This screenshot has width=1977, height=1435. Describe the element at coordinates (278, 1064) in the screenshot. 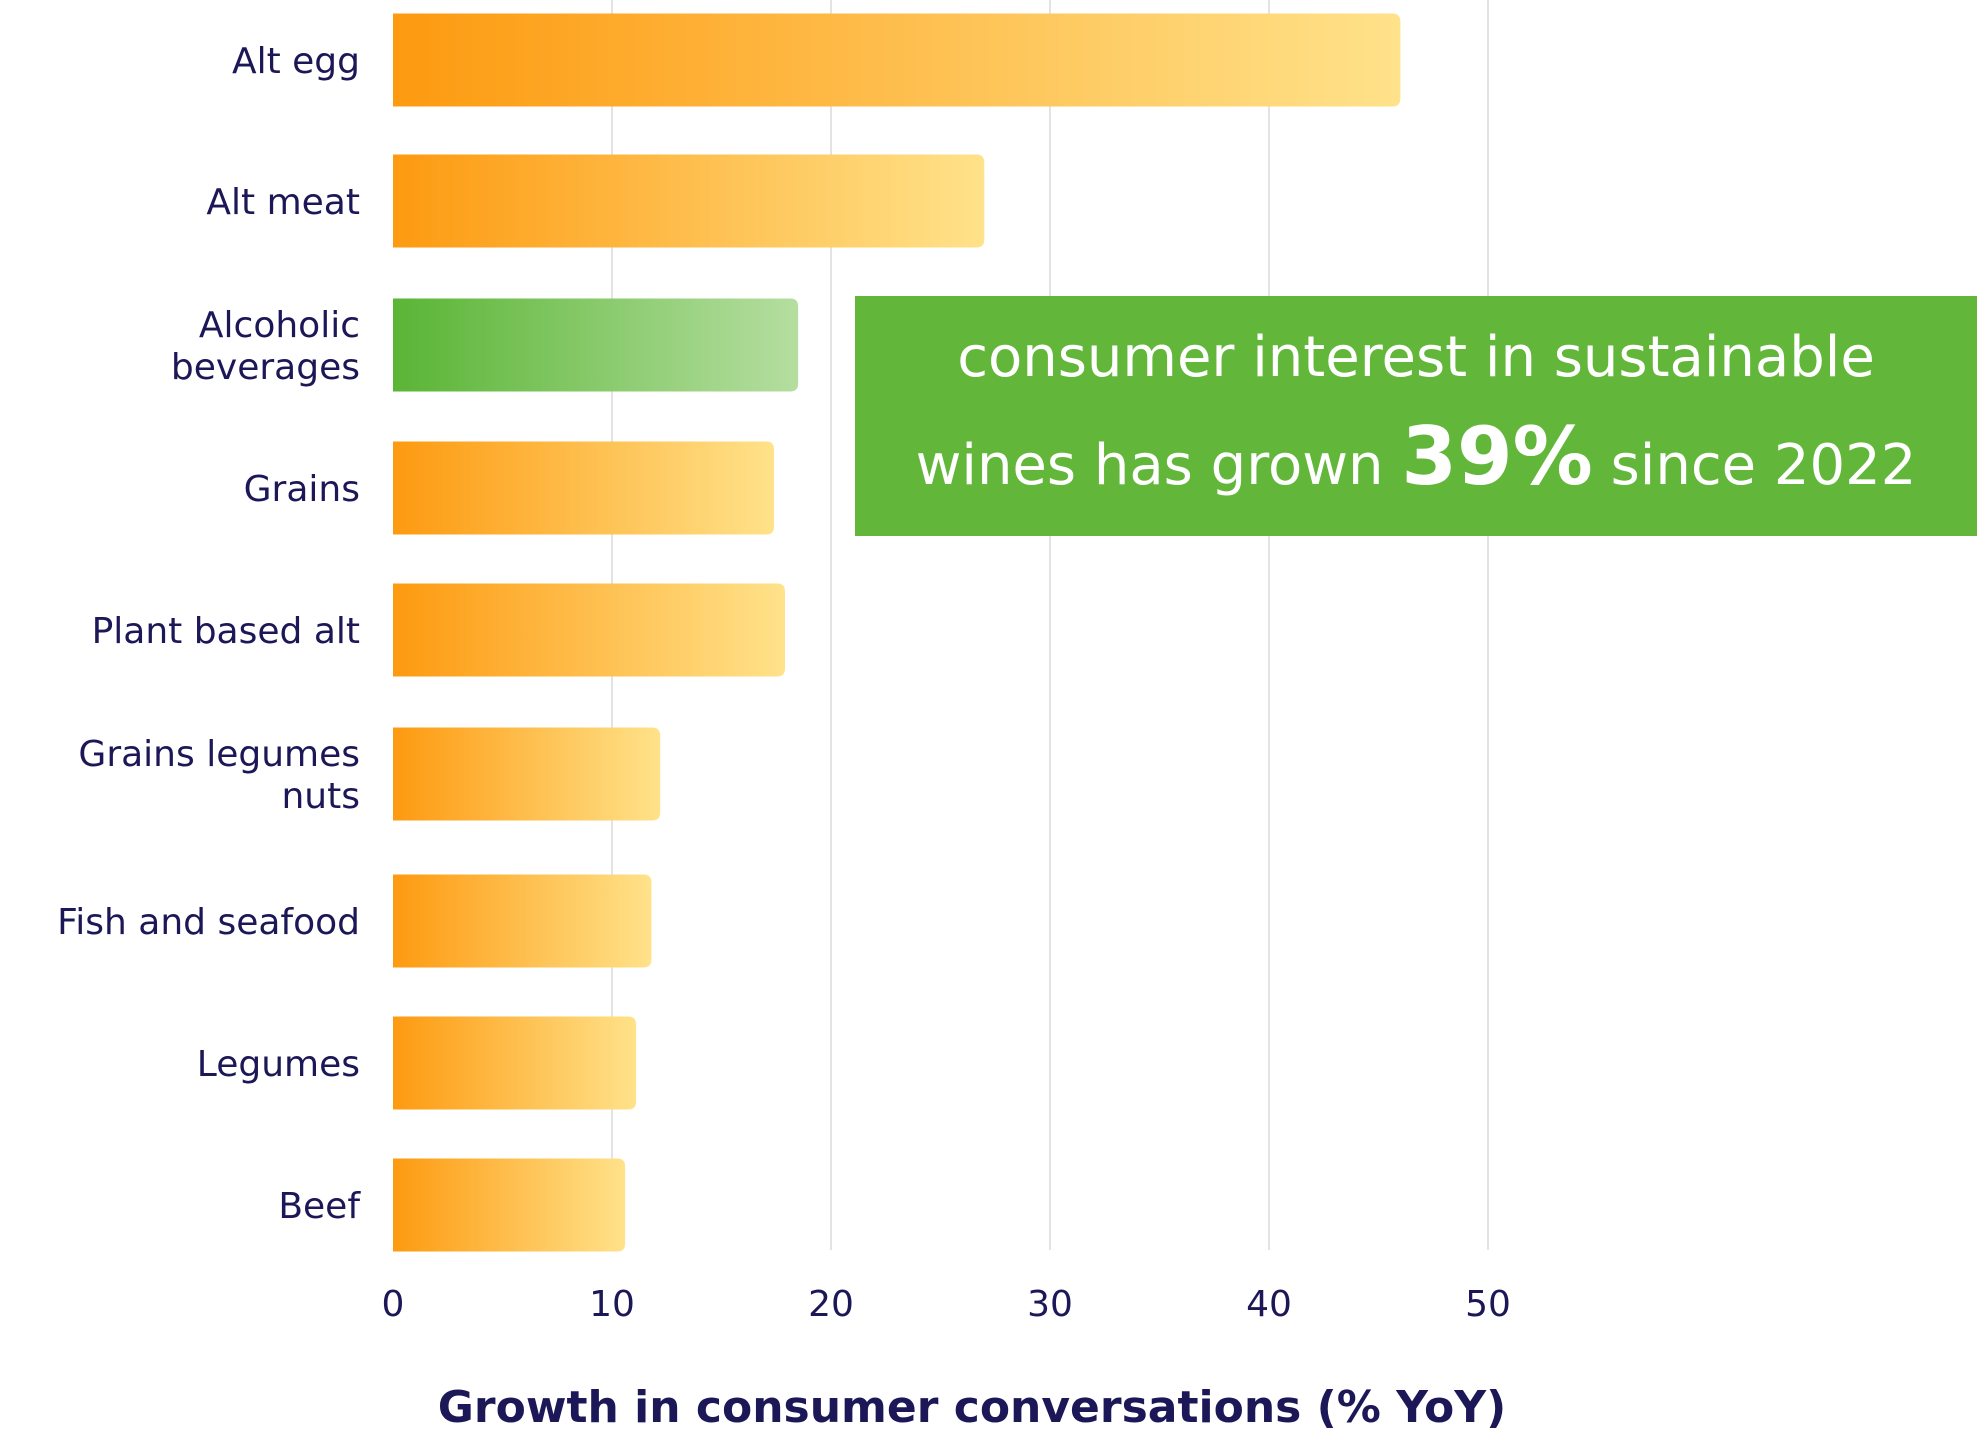

I see `category-label: Legumes` at that location.